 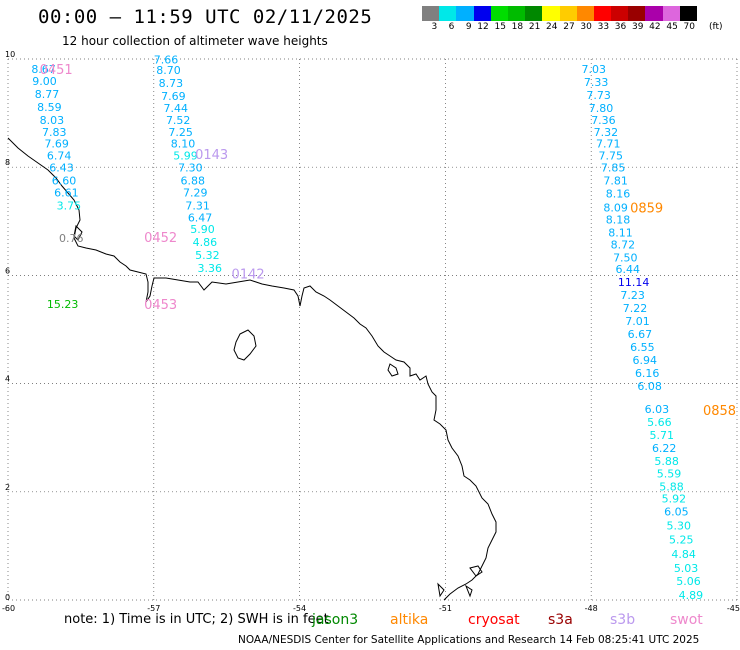 What do you see at coordinates (634, 282) in the screenshot?
I see `wave-height-label: 11.14` at bounding box center [634, 282].